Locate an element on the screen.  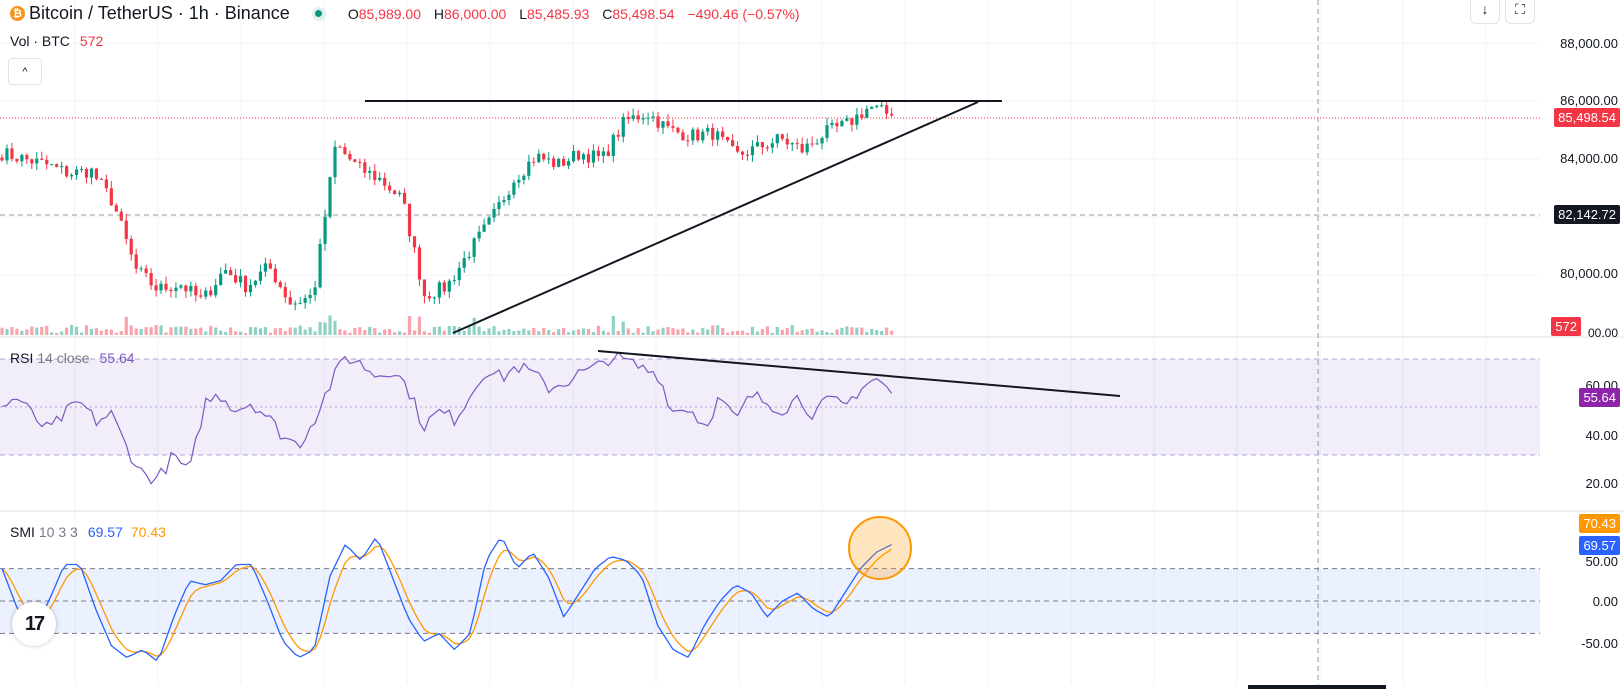
rsi-axis-label: 40.00 is located at coordinates (1601, 435).